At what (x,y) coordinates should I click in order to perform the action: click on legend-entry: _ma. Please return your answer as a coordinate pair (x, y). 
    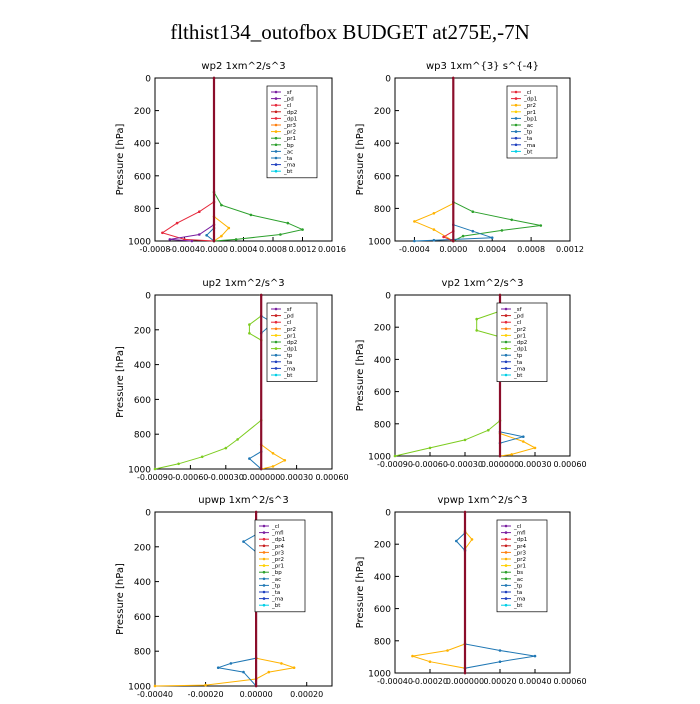
    Looking at the image, I should click on (289, 166).